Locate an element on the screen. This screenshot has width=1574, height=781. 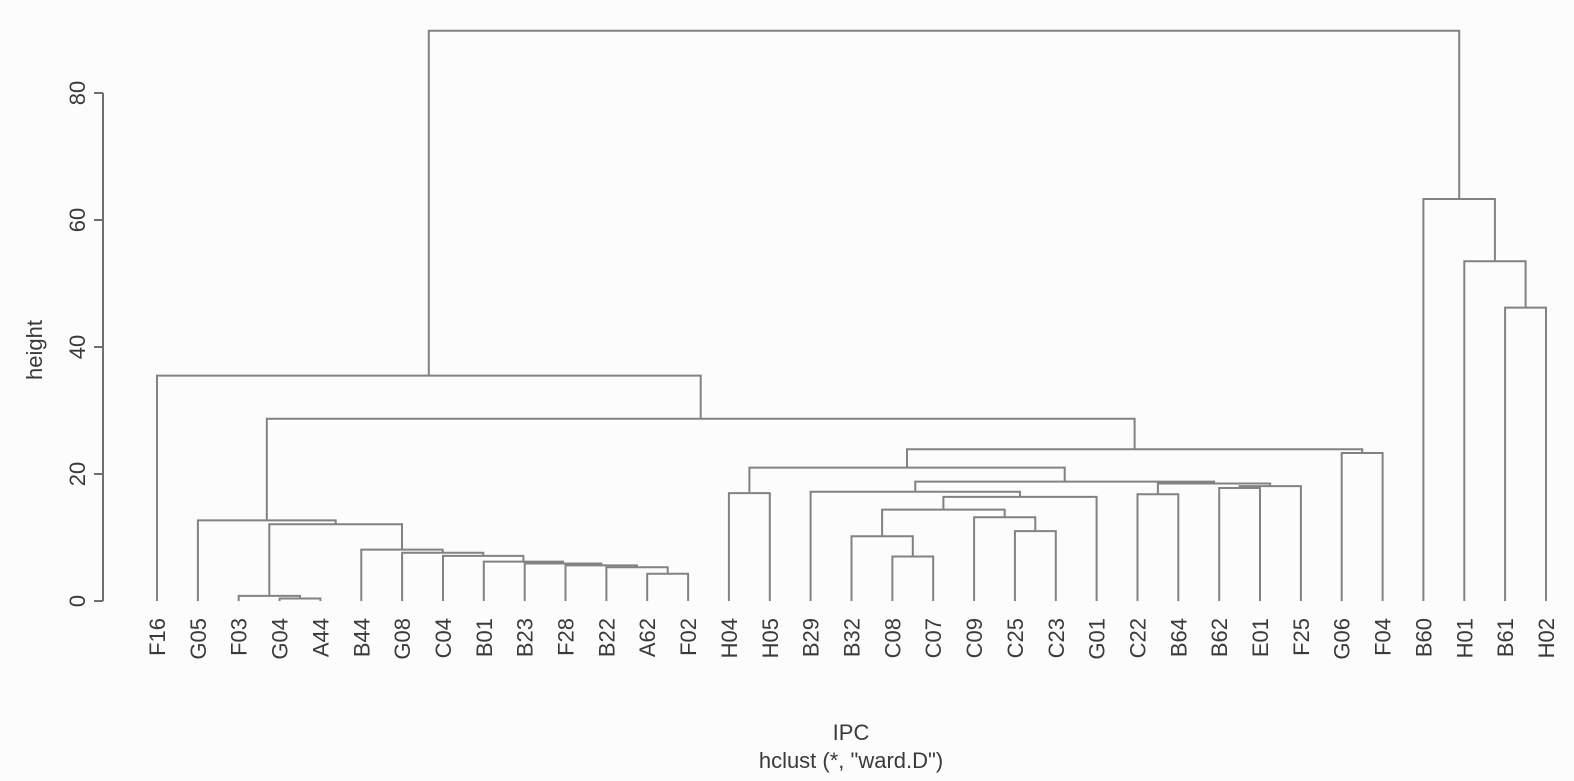
leaf-label: B61 is located at coordinates (1505, 637).